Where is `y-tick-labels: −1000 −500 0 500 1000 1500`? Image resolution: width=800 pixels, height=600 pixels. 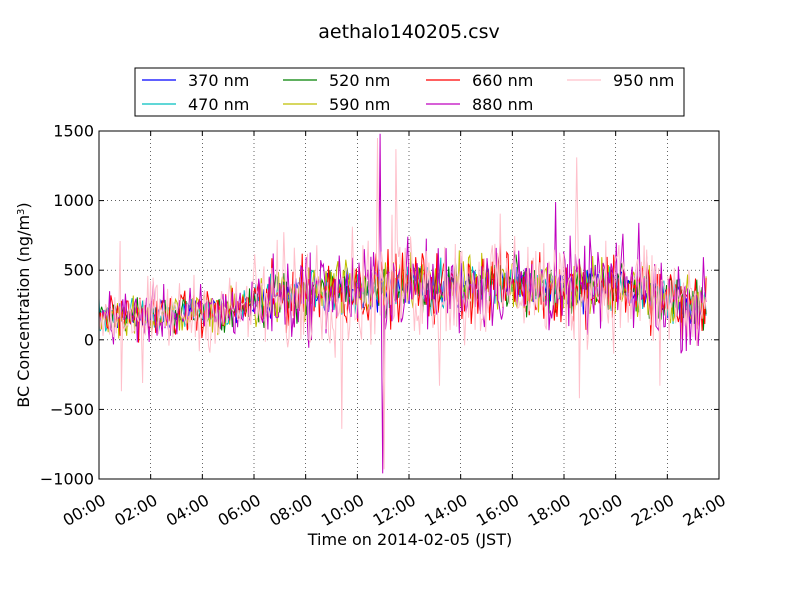 y-tick-labels: −1000 −500 0 500 1000 1500 is located at coordinates (67, 305).